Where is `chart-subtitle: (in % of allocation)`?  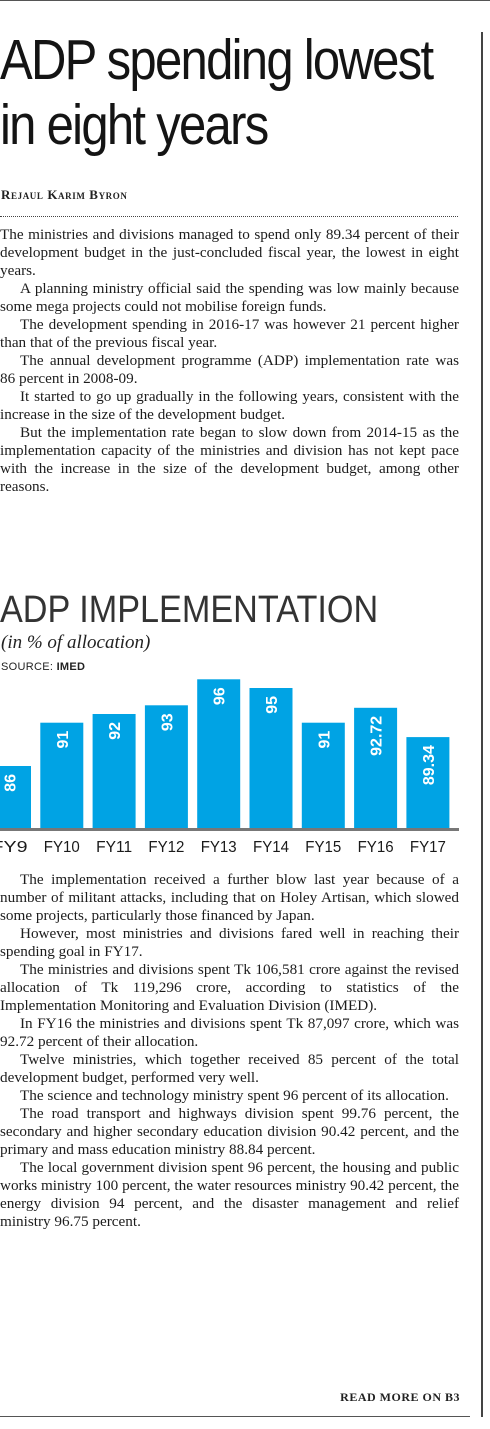
chart-subtitle: (in % of allocation) is located at coordinates (76, 642).